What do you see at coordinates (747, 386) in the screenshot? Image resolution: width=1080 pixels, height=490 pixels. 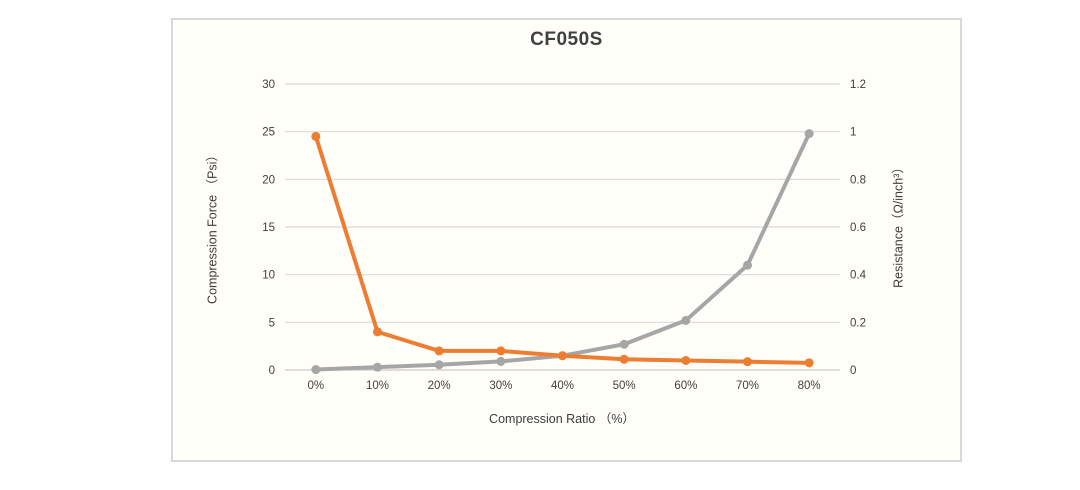 I see `x-axis-tick-label: 70%` at bounding box center [747, 386].